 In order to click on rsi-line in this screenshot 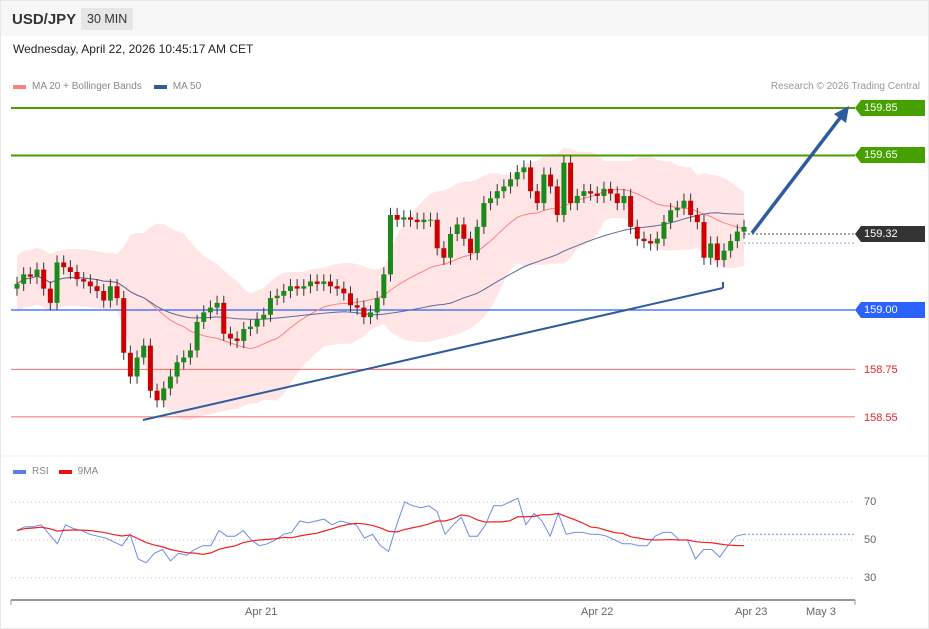, I will do `click(380, 530)`.